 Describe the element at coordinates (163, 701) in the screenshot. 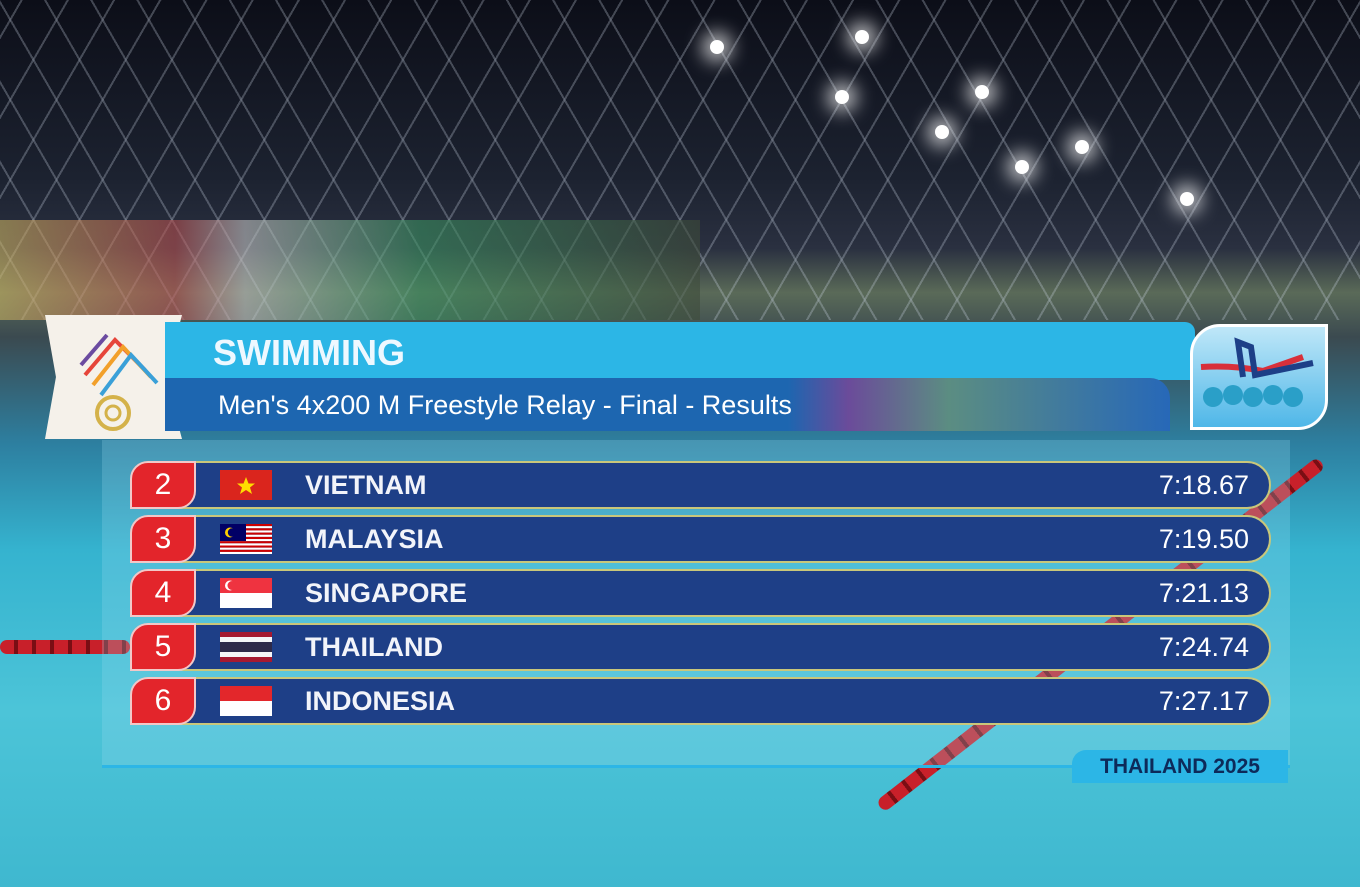

I see `rank-badge: 6` at that location.